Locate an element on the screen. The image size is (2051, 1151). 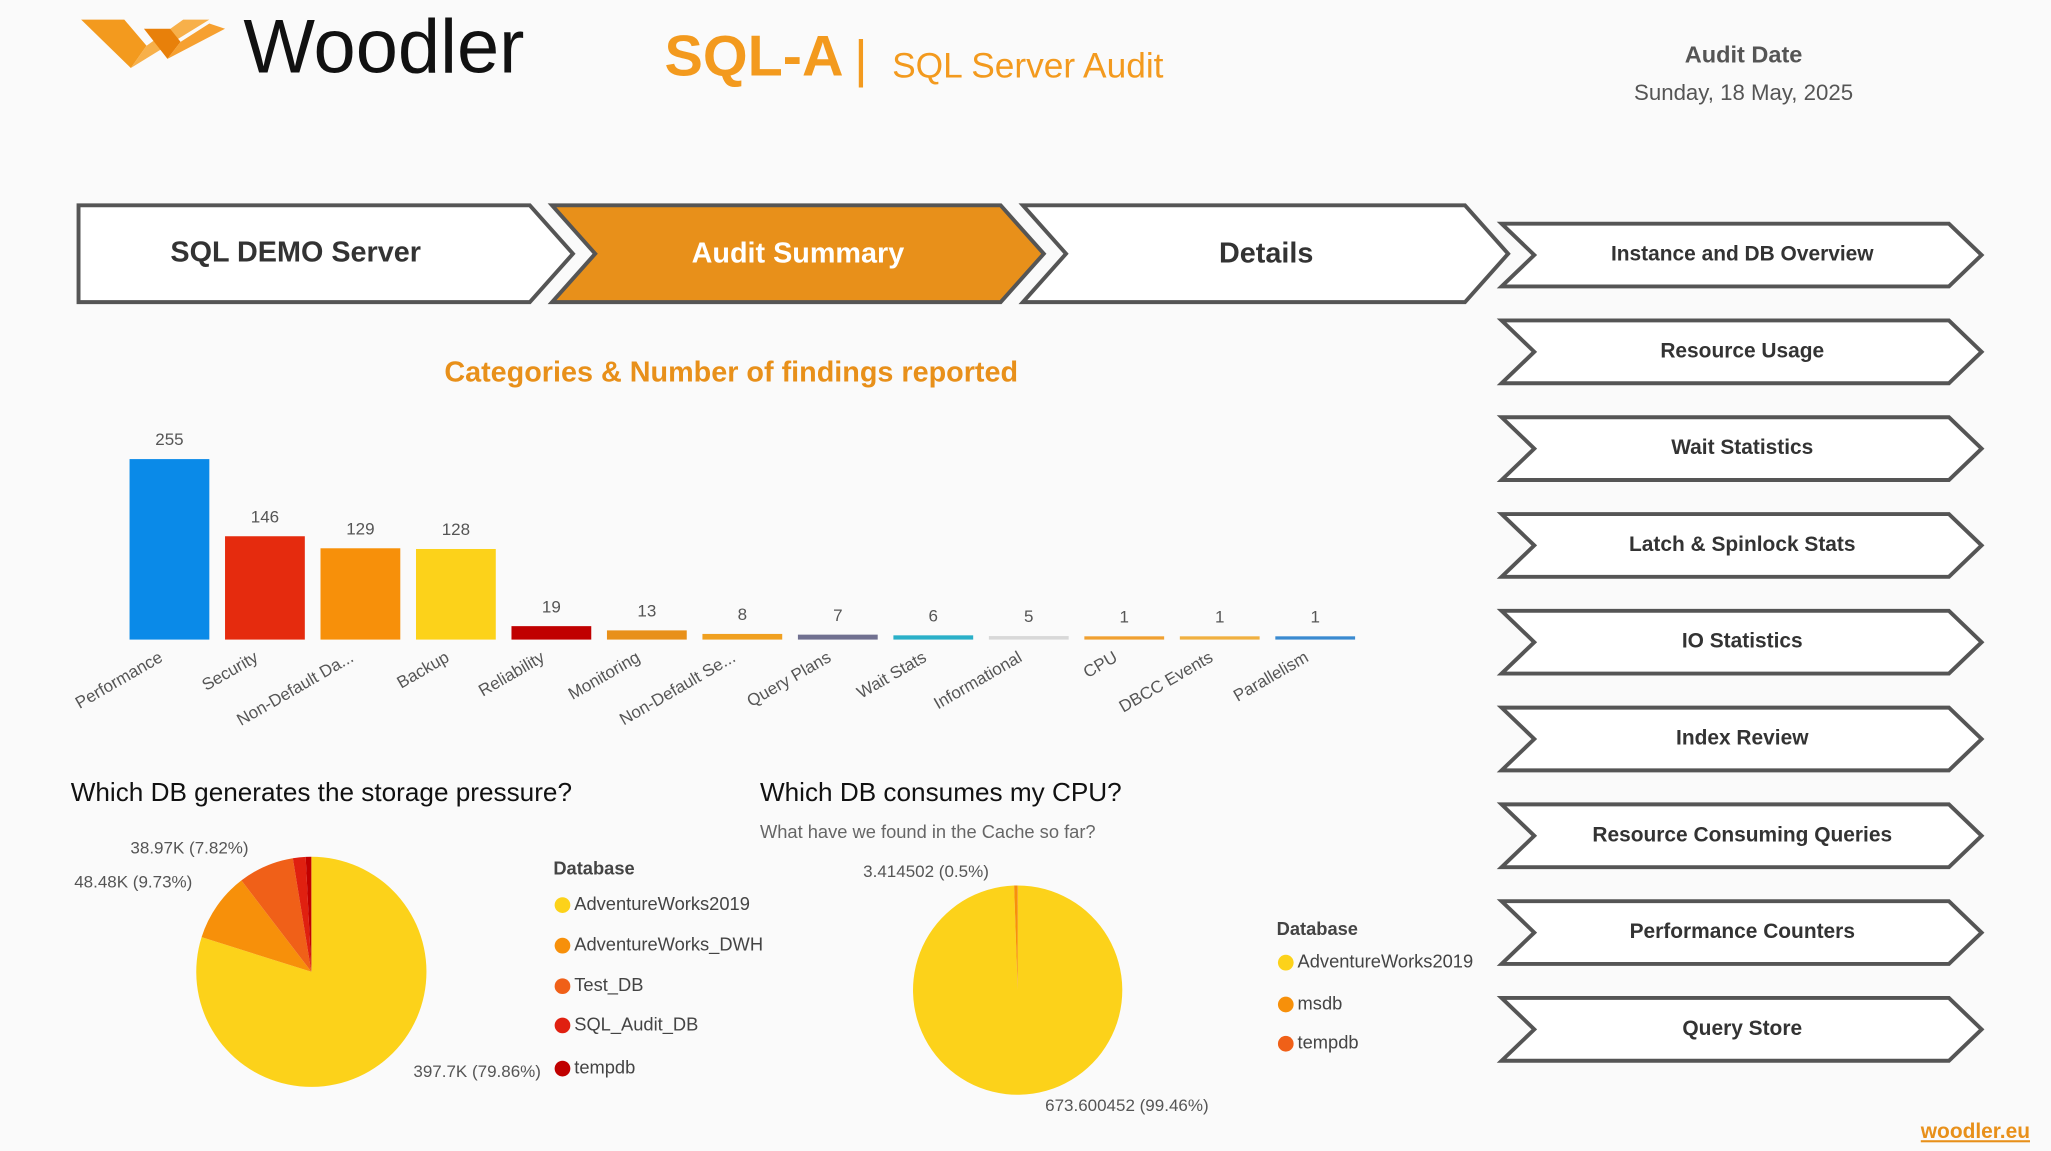
audit-date: Sunday, 18 May, 2025 is located at coordinates (1743, 92).